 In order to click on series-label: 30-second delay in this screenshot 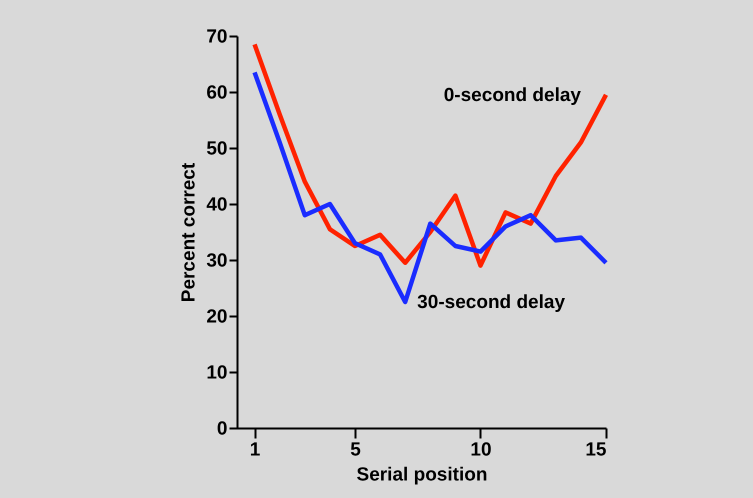, I will do `click(491, 302)`.